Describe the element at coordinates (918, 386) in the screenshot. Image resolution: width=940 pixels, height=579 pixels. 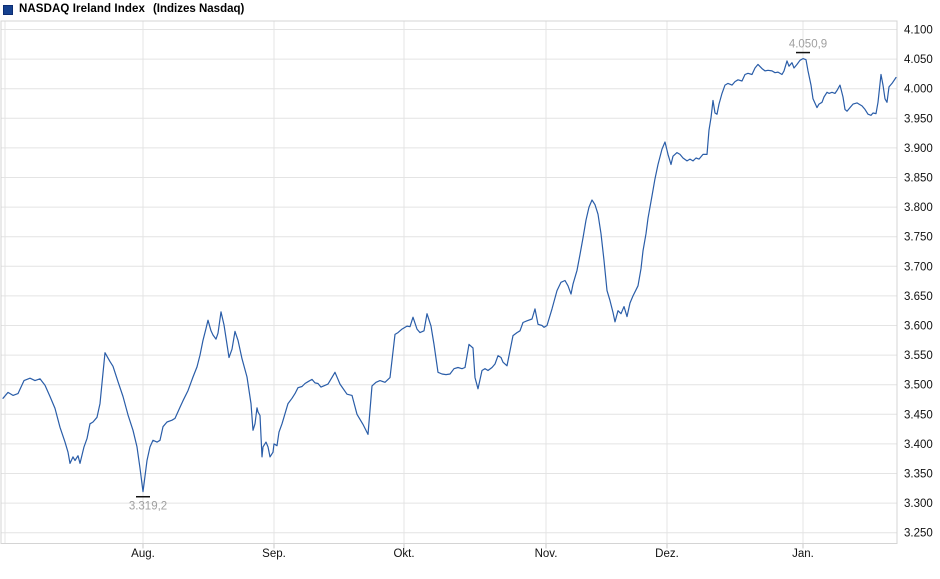
I see `y-axis-label: 3.500` at that location.